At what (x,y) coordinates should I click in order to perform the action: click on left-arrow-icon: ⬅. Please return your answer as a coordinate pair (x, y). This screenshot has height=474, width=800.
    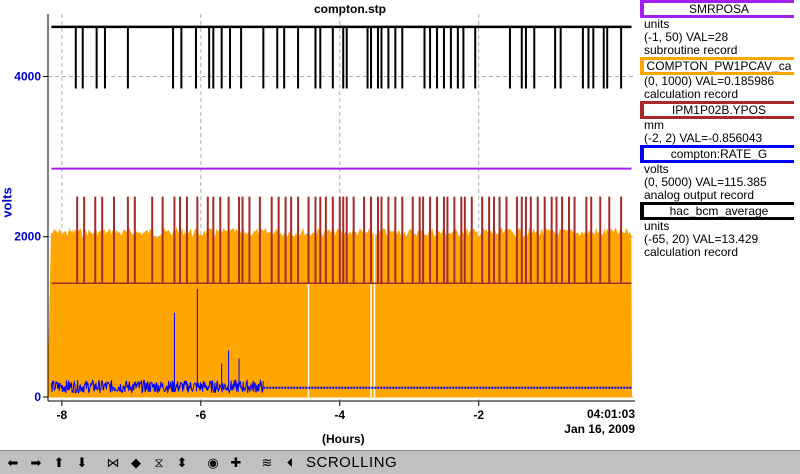
    Looking at the image, I should click on (13, 462).